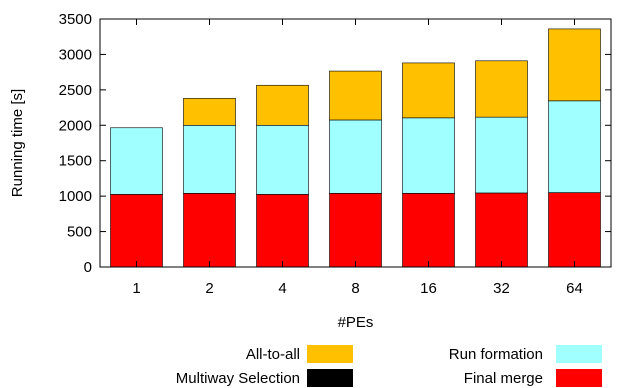 The height and width of the screenshot is (388, 622). Describe the element at coordinates (136, 288) in the screenshot. I see `x-tick-label: 1` at that location.